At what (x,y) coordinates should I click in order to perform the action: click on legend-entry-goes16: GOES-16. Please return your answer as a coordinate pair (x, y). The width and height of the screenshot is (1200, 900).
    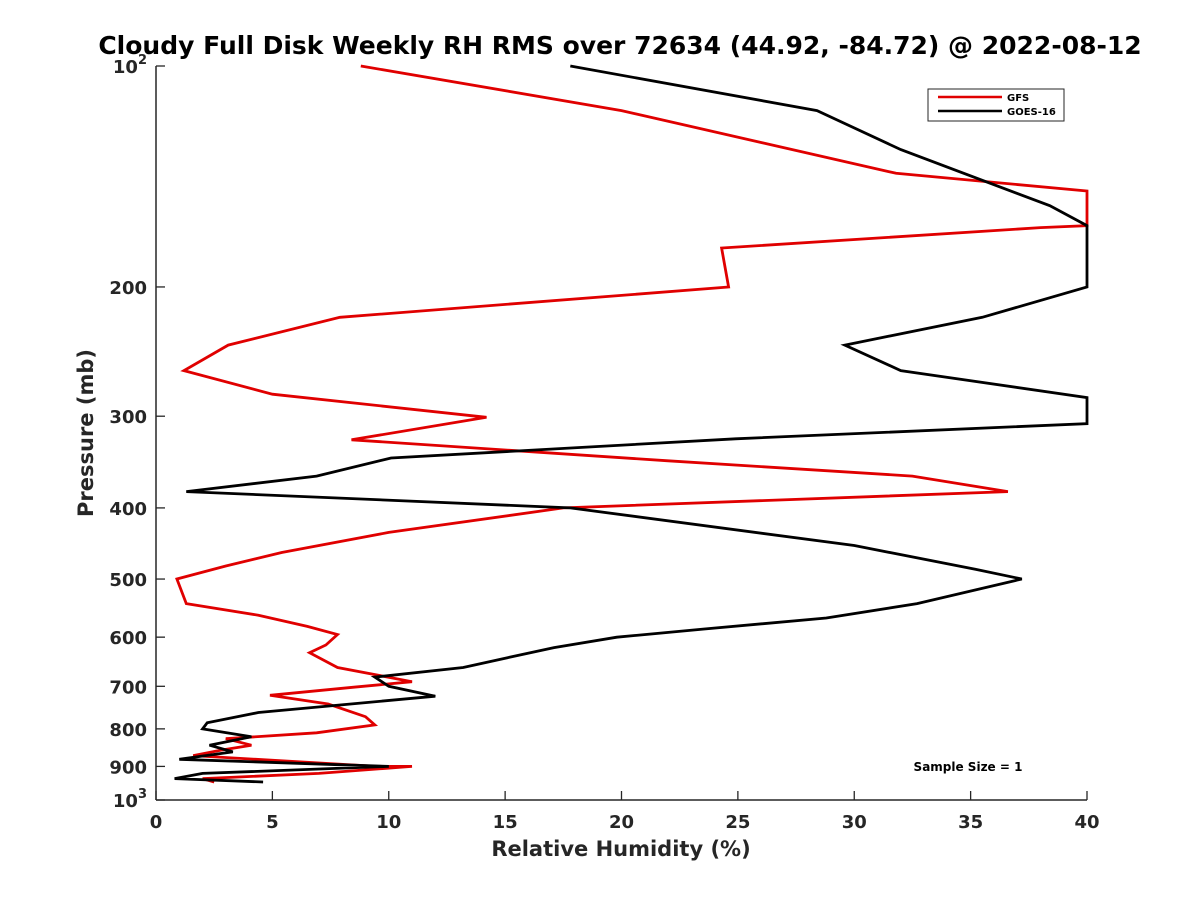
    Looking at the image, I should click on (1031, 112).